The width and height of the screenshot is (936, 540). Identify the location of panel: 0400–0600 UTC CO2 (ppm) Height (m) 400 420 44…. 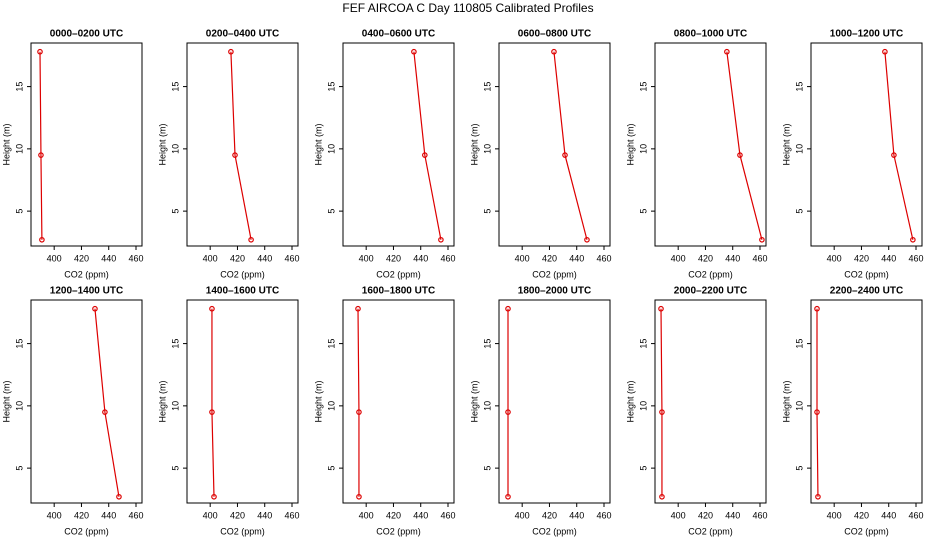
(384, 154).